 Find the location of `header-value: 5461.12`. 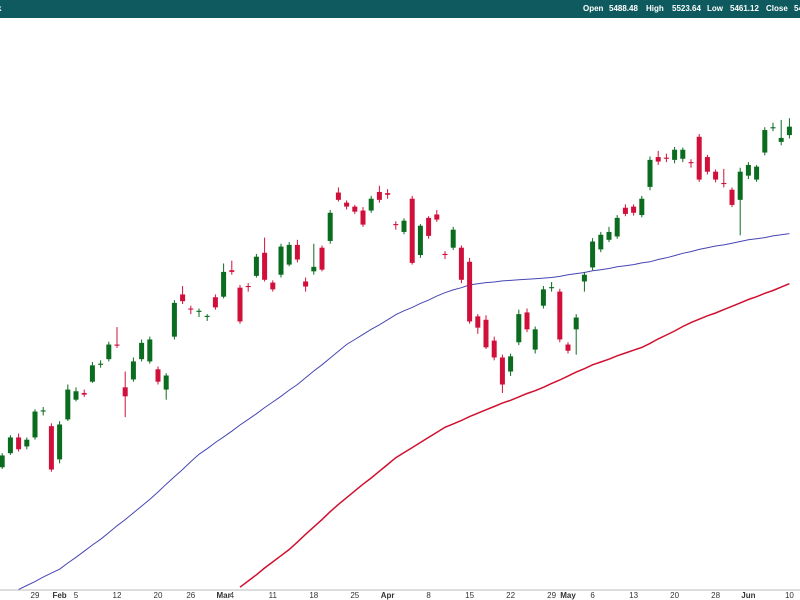

header-value: 5461.12 is located at coordinates (744, 8).